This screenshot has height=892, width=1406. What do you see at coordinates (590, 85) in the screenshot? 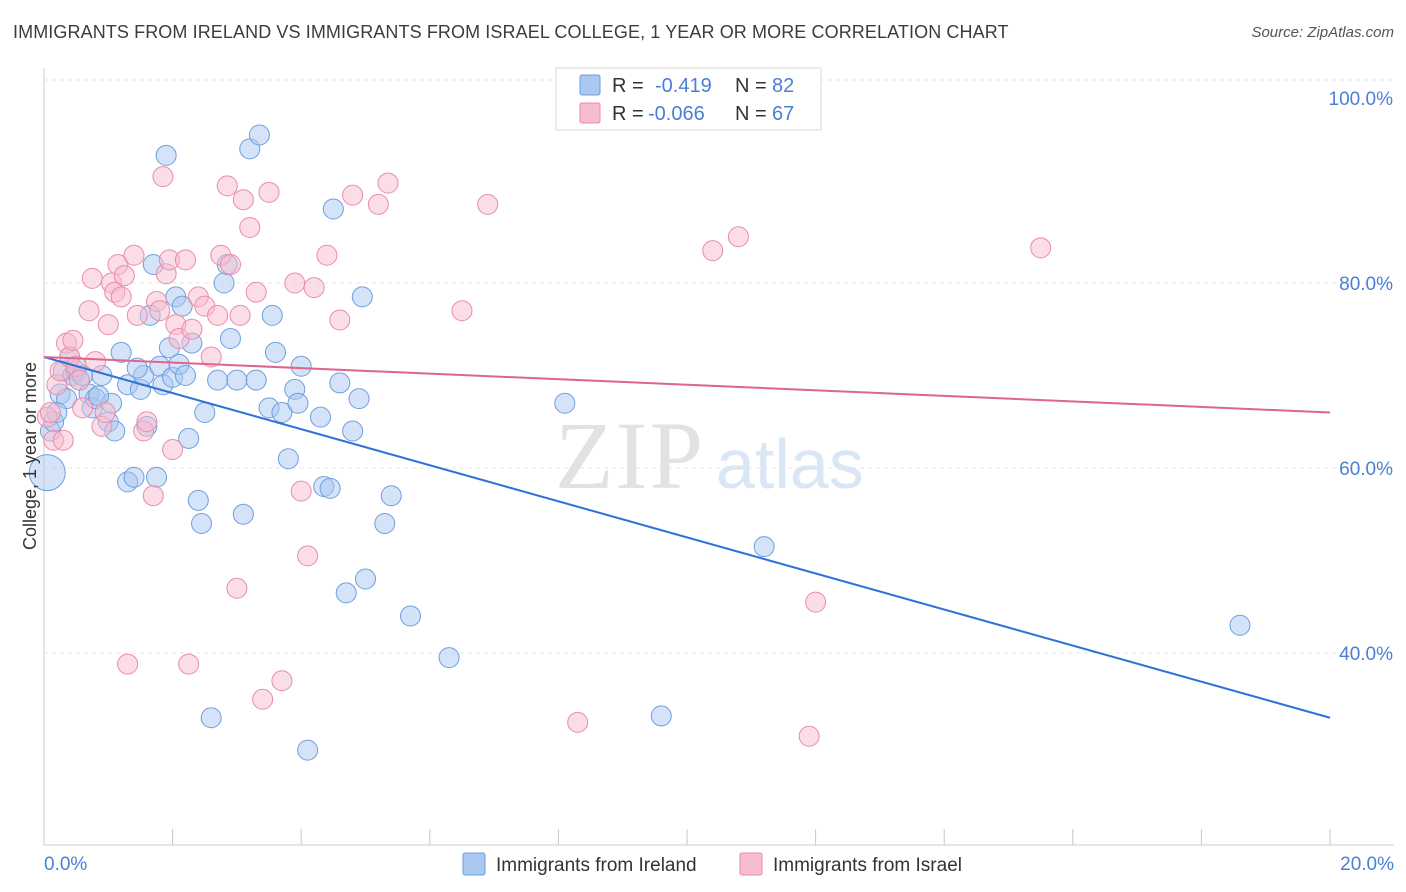
I see `ireland-stat-swatch` at bounding box center [590, 85].